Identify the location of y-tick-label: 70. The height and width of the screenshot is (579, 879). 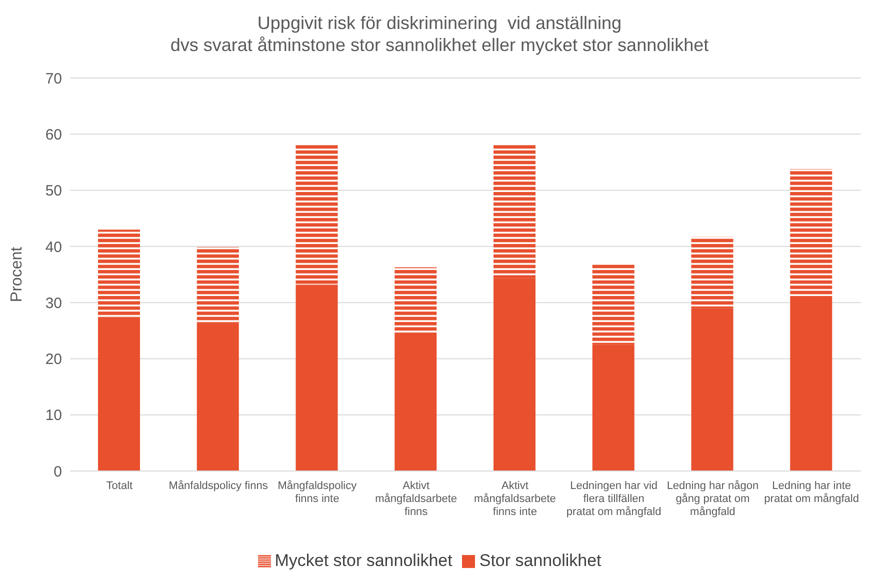
(53, 79).